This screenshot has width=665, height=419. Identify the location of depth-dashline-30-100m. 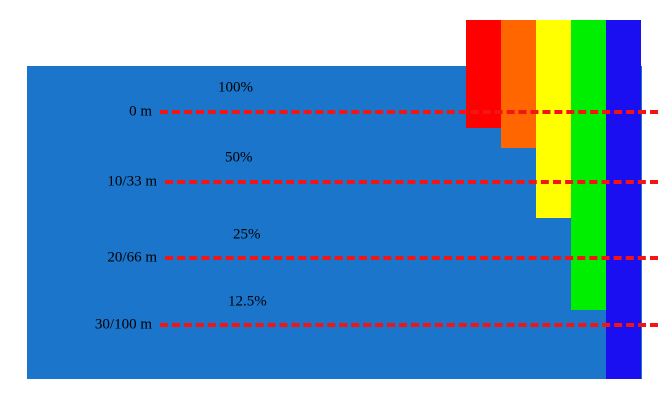
(409, 325).